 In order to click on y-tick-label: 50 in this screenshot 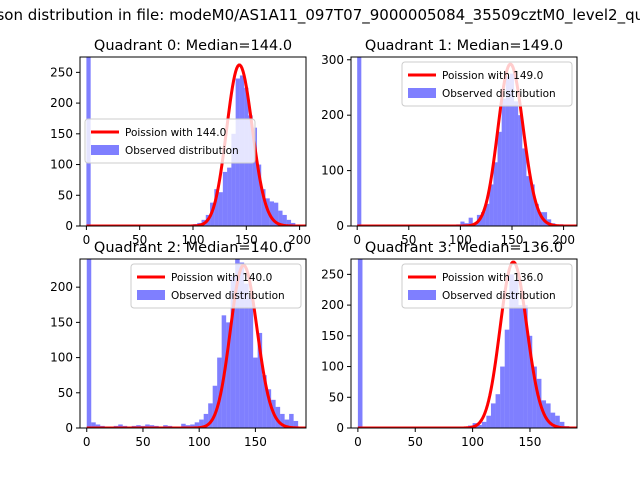, I will do `click(336, 397)`.